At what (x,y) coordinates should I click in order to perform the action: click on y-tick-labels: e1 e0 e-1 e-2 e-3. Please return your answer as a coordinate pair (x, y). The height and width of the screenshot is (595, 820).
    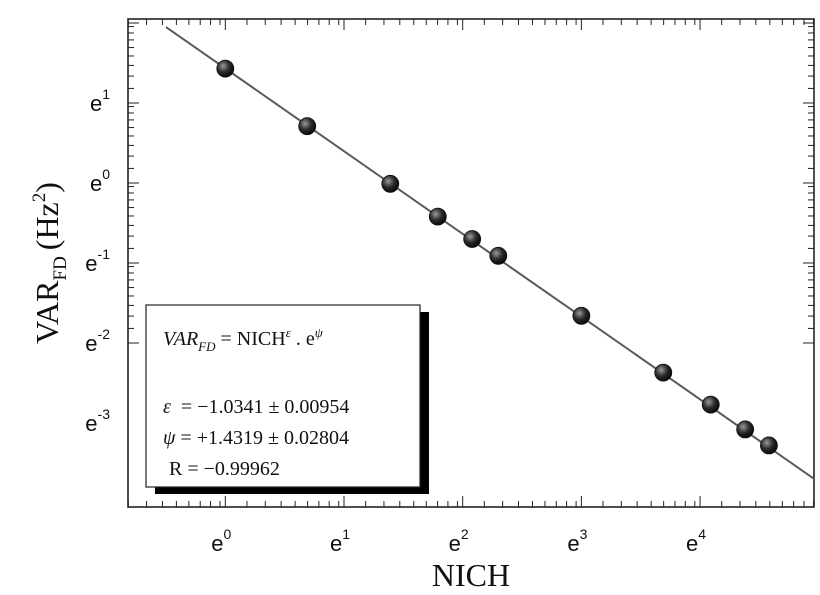
    Looking at the image, I should click on (97, 261).